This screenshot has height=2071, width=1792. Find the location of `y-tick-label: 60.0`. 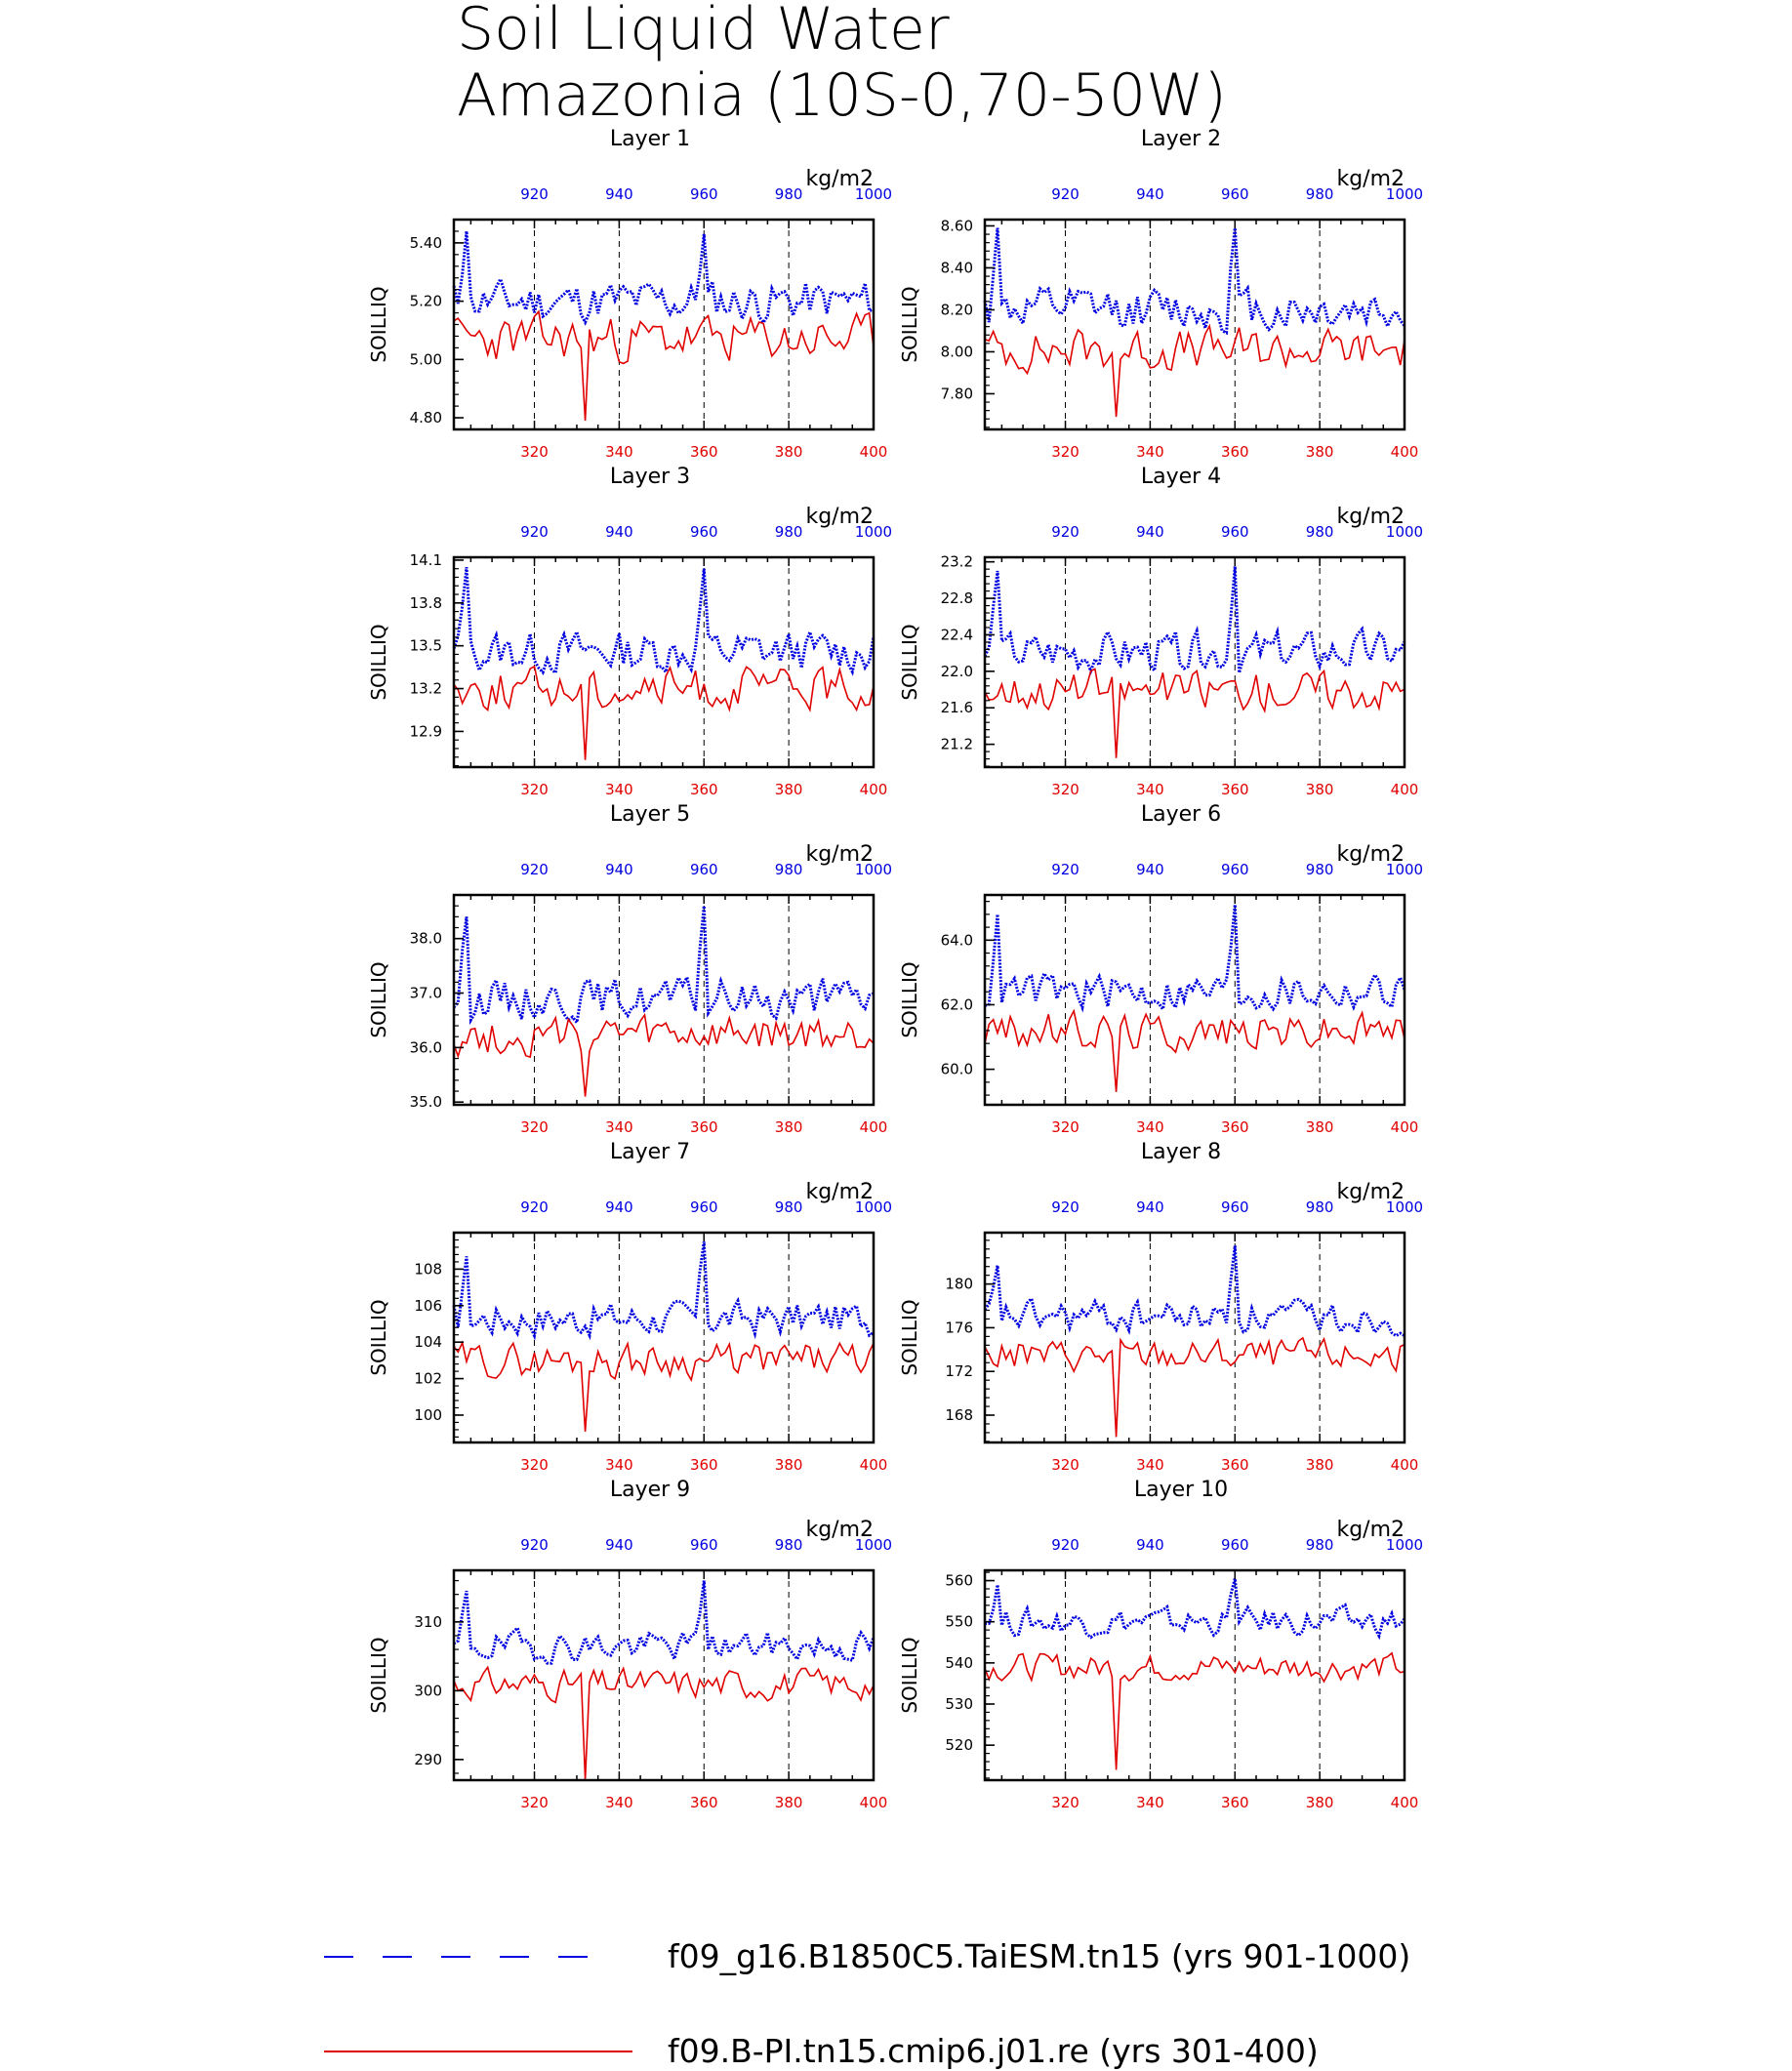

y-tick-label: 60.0 is located at coordinates (957, 1070).